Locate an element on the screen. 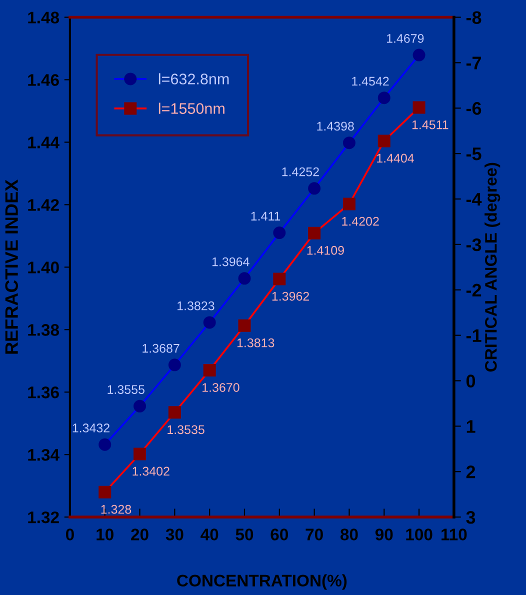  x-tick-label: 100 is located at coordinates (419, 534).